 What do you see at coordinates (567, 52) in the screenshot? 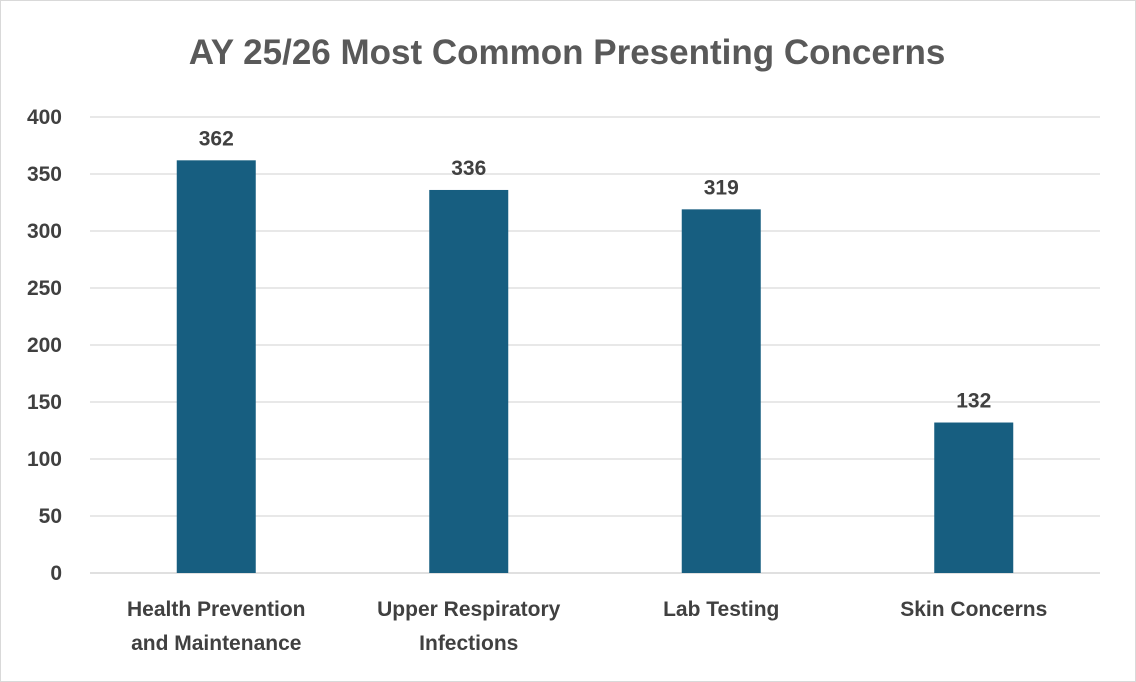
I see `chart-title: AY 25/26 Most Common Presenting Concerns` at bounding box center [567, 52].